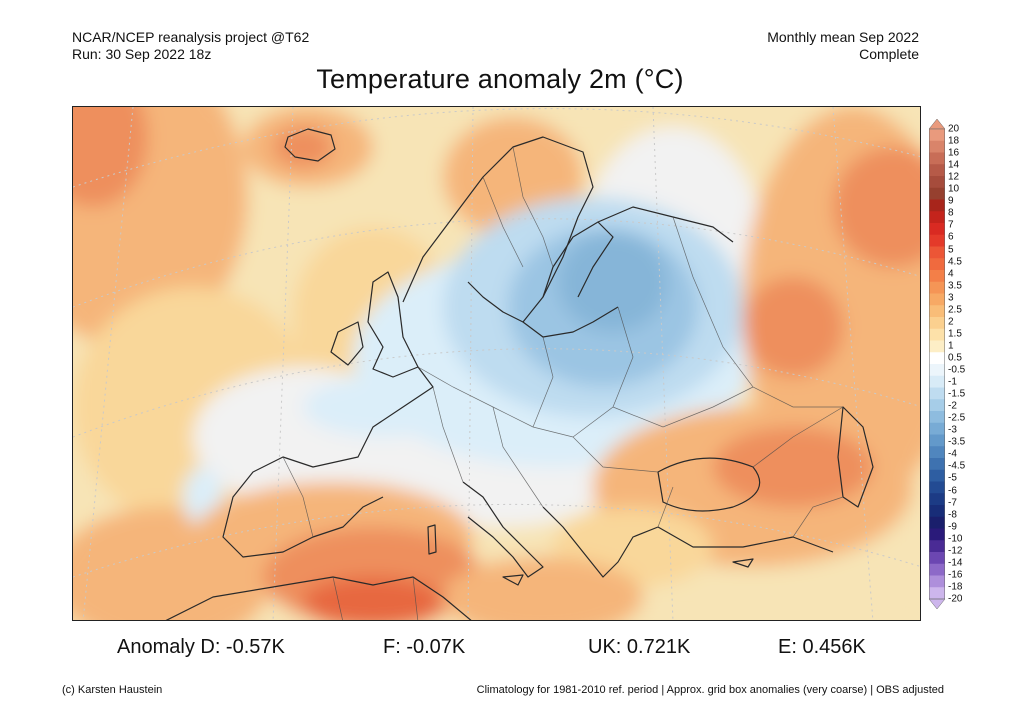 The width and height of the screenshot is (1024, 720). I want to click on colorbar-tick-label: 2, so click(951, 322).